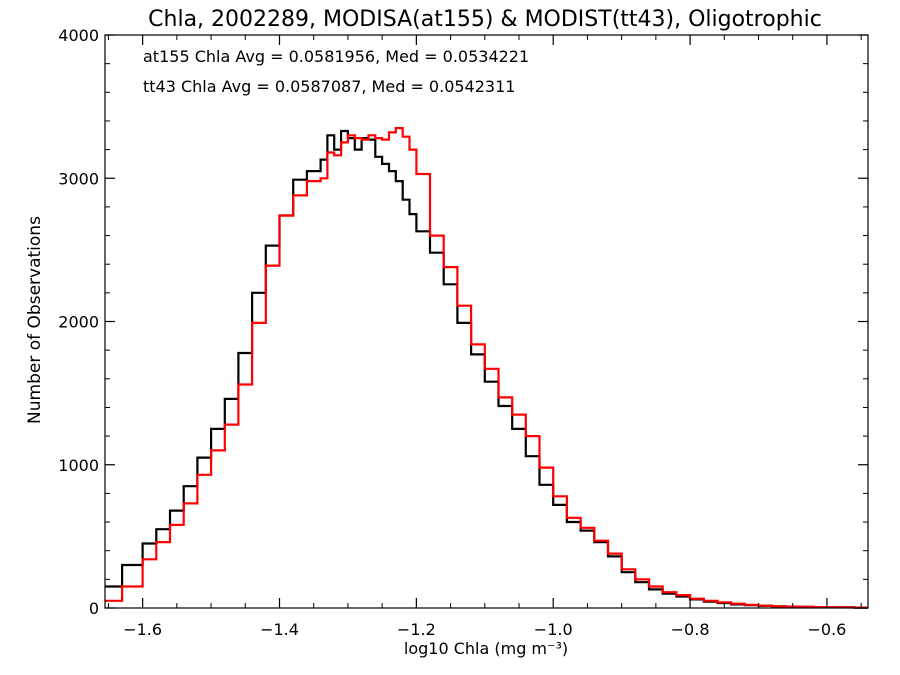 The image size is (900, 675). Describe the element at coordinates (827, 629) in the screenshot. I see `x-tick-label: −0.6` at that location.